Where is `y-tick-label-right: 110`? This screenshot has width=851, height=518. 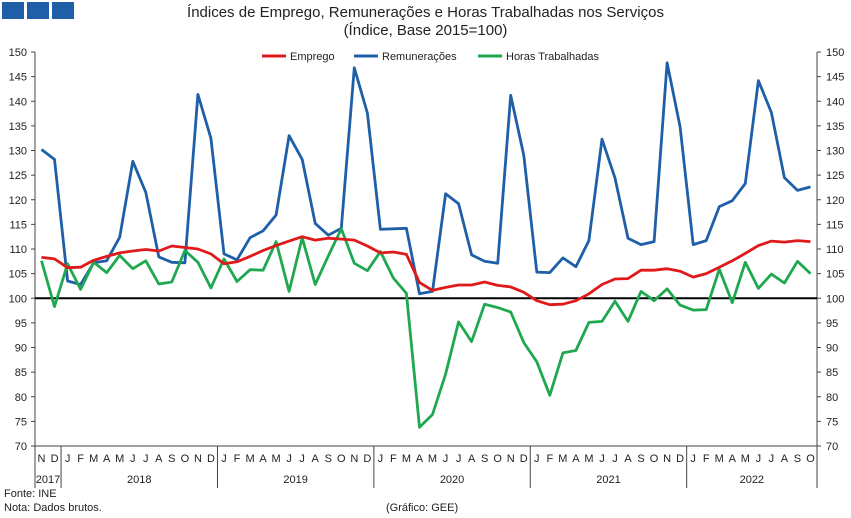 y-tick-label-right: 110 is located at coordinates (835, 250).